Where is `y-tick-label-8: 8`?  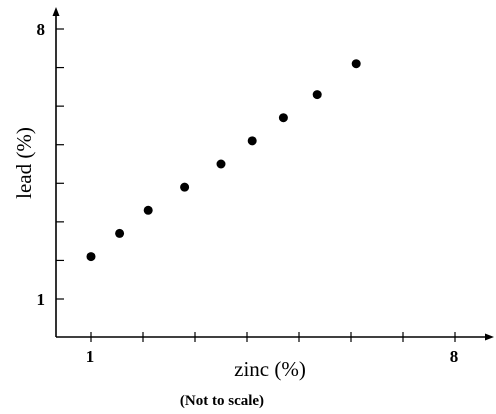 y-tick-label-8: 8 is located at coordinates (41, 29).